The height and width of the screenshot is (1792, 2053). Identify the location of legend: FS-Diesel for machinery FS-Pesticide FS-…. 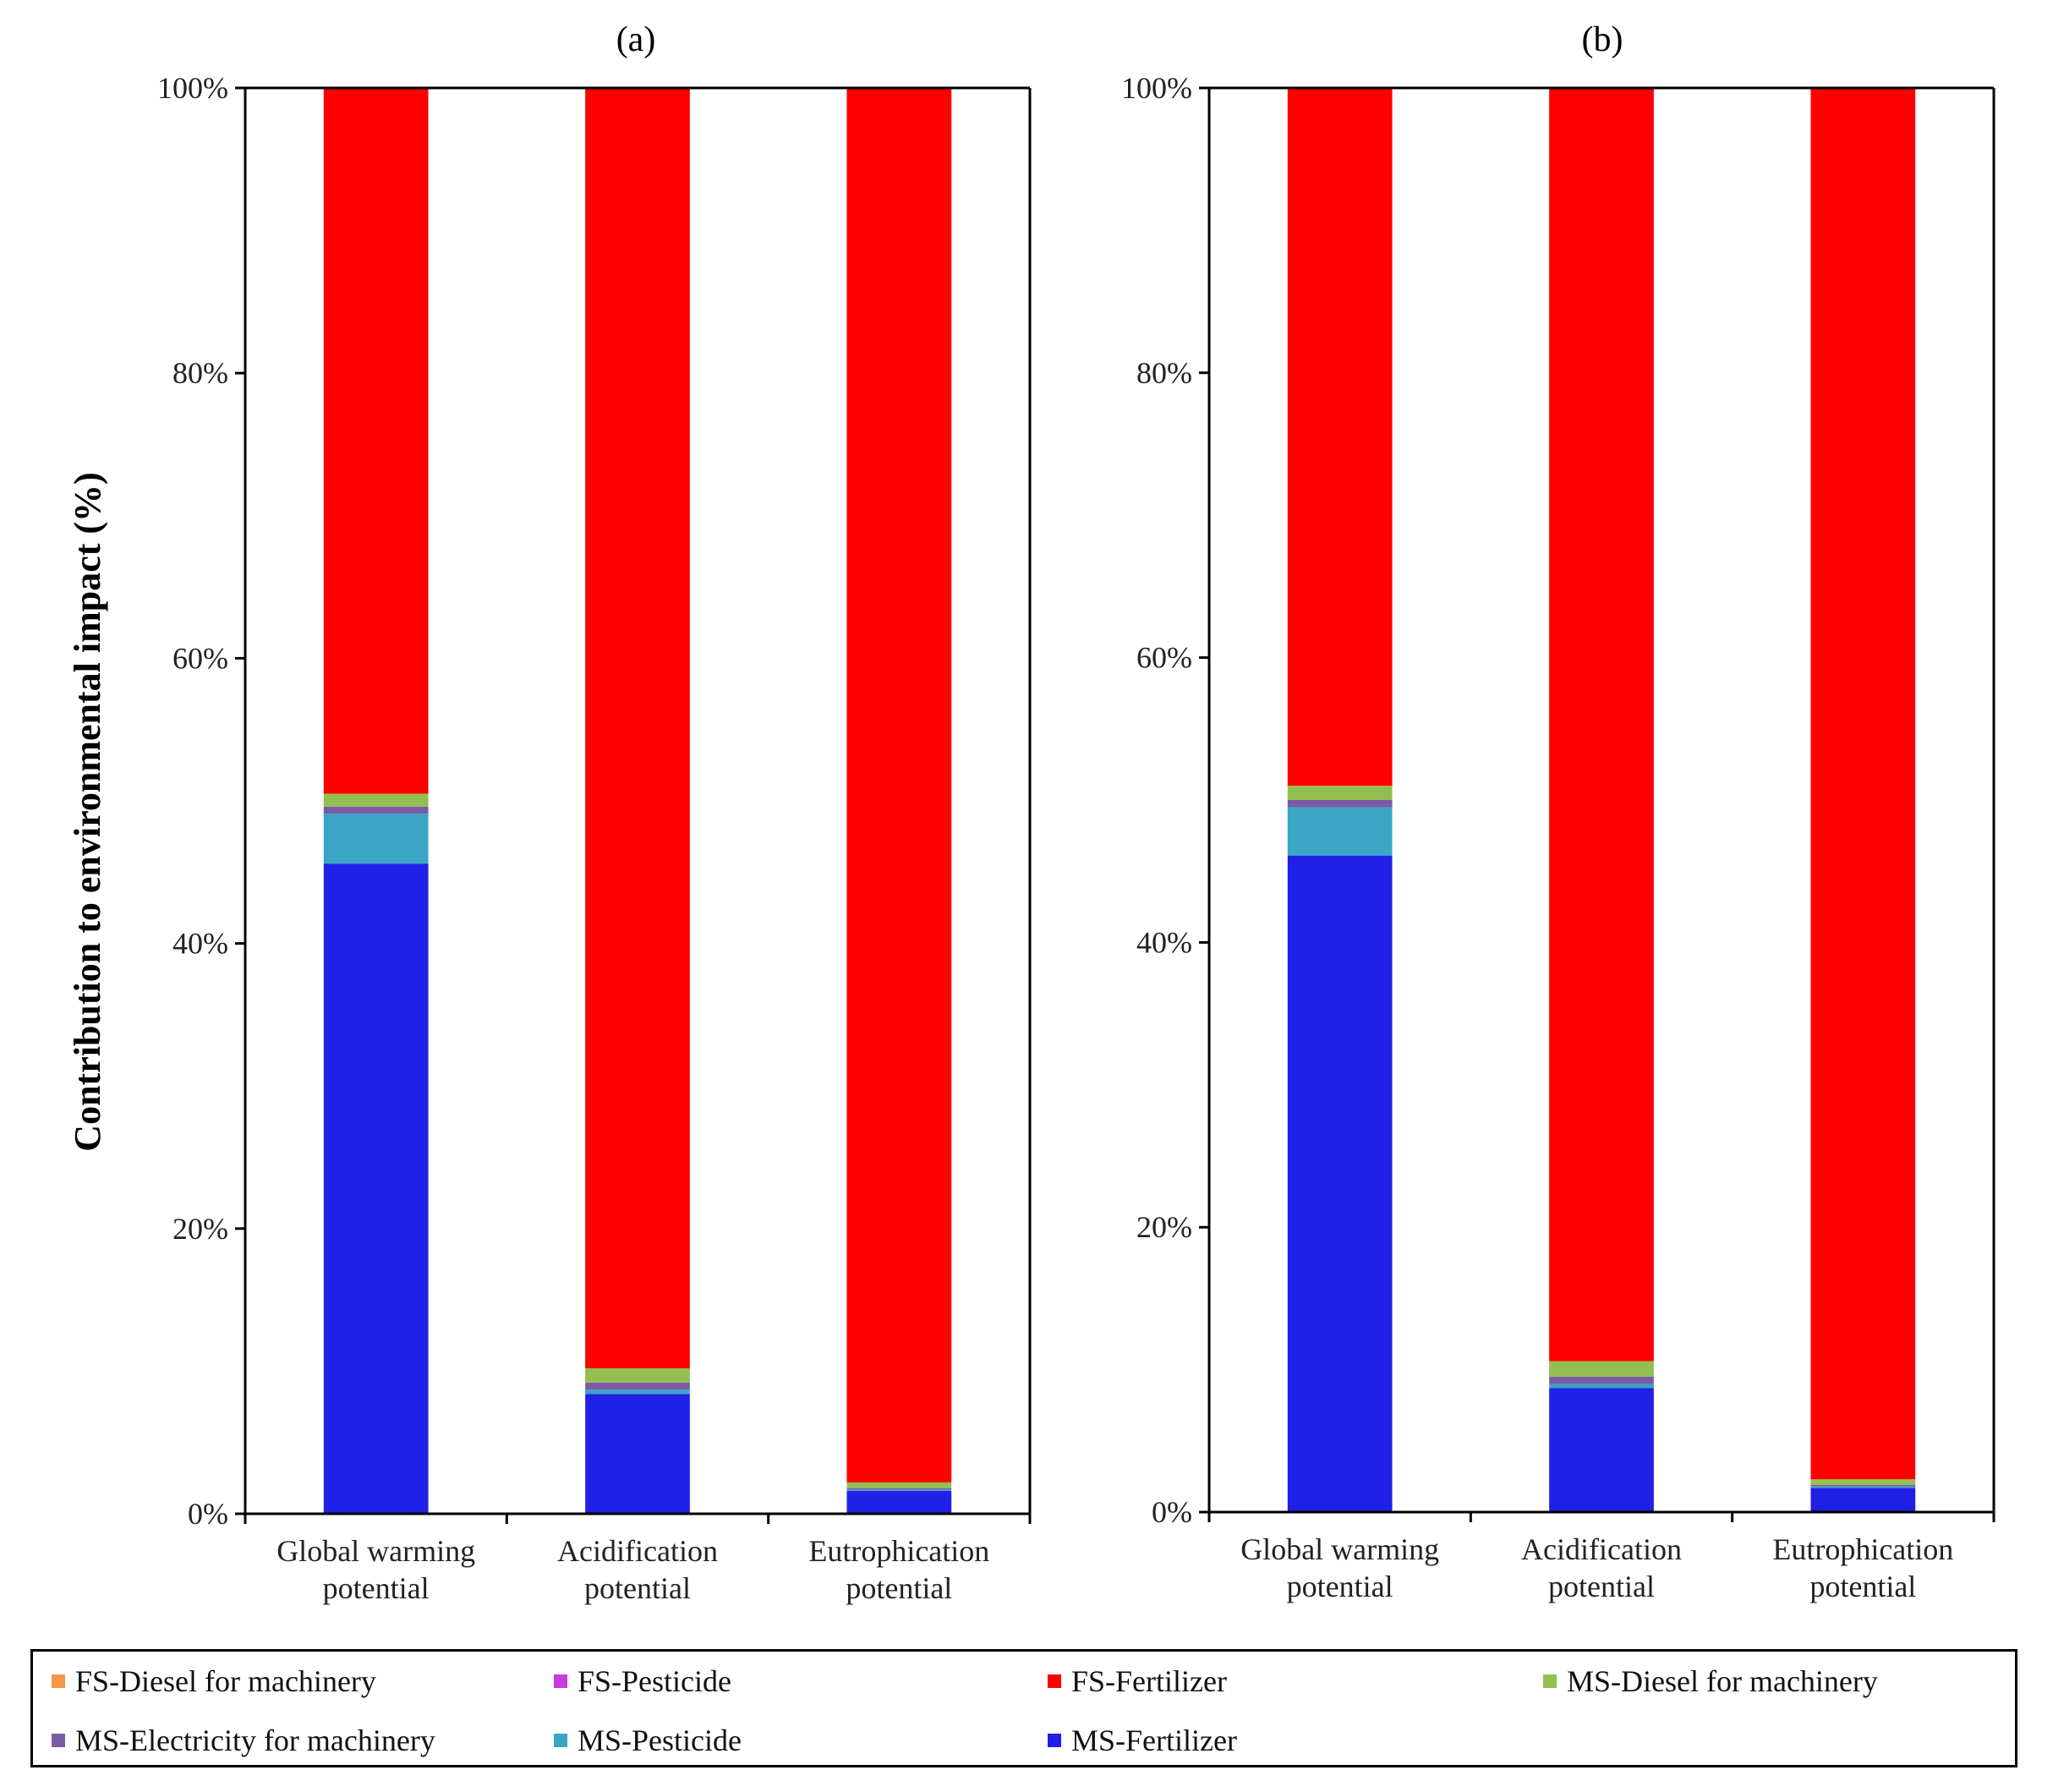
(1024, 1708).